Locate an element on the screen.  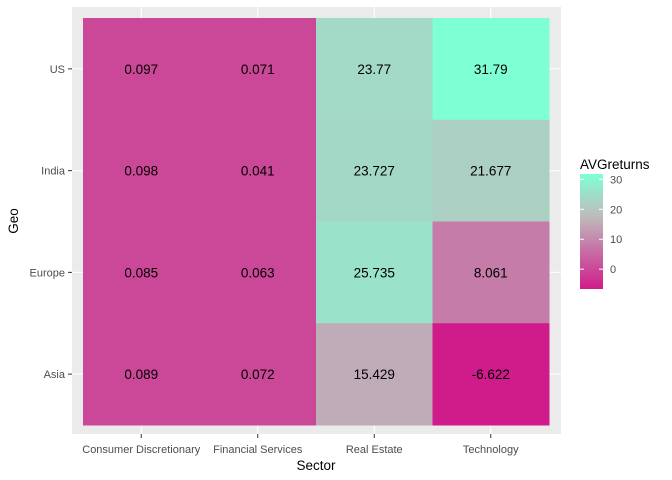
cell-value-label: 21.677 is located at coordinates (490, 171).